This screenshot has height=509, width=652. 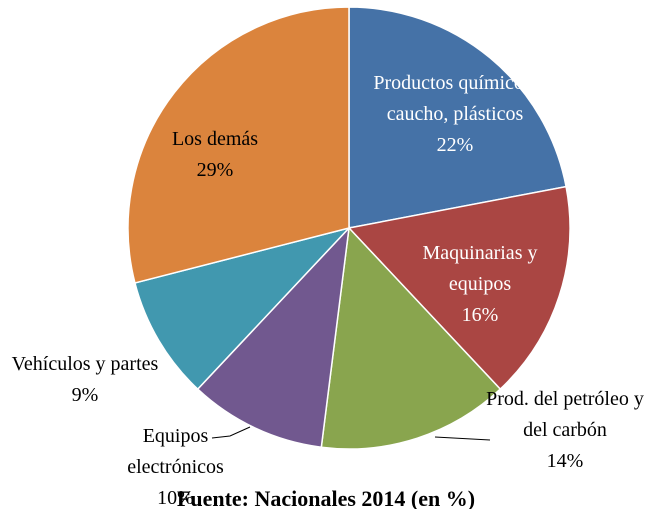 I want to click on slice-label: Productos químicos, caucho, plásticos 22%, so click(x=455, y=114).